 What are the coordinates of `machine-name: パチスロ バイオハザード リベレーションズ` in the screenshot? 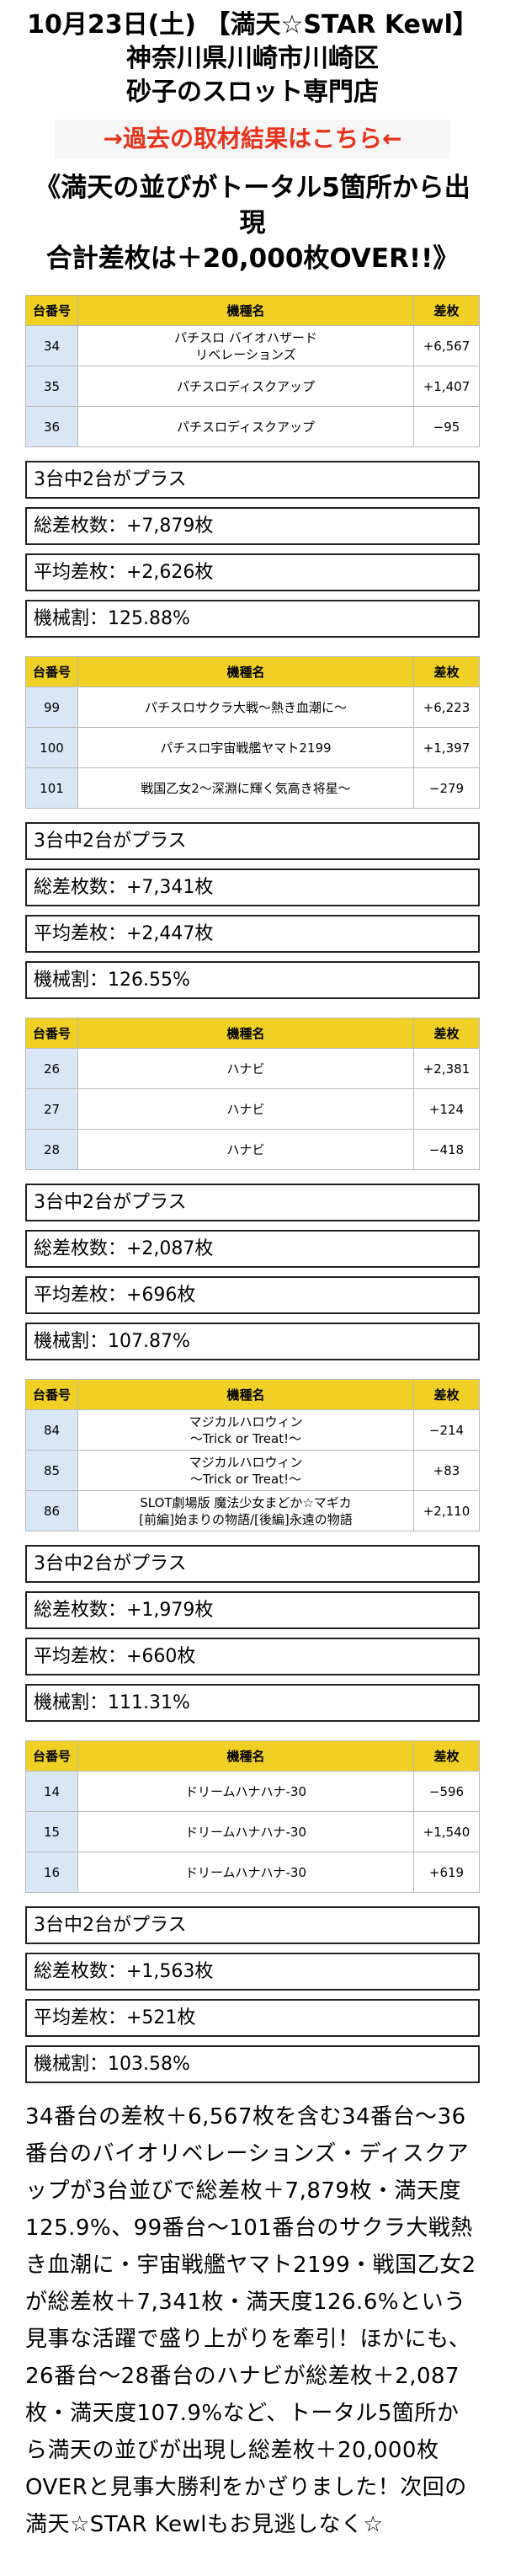 It's located at (245, 345).